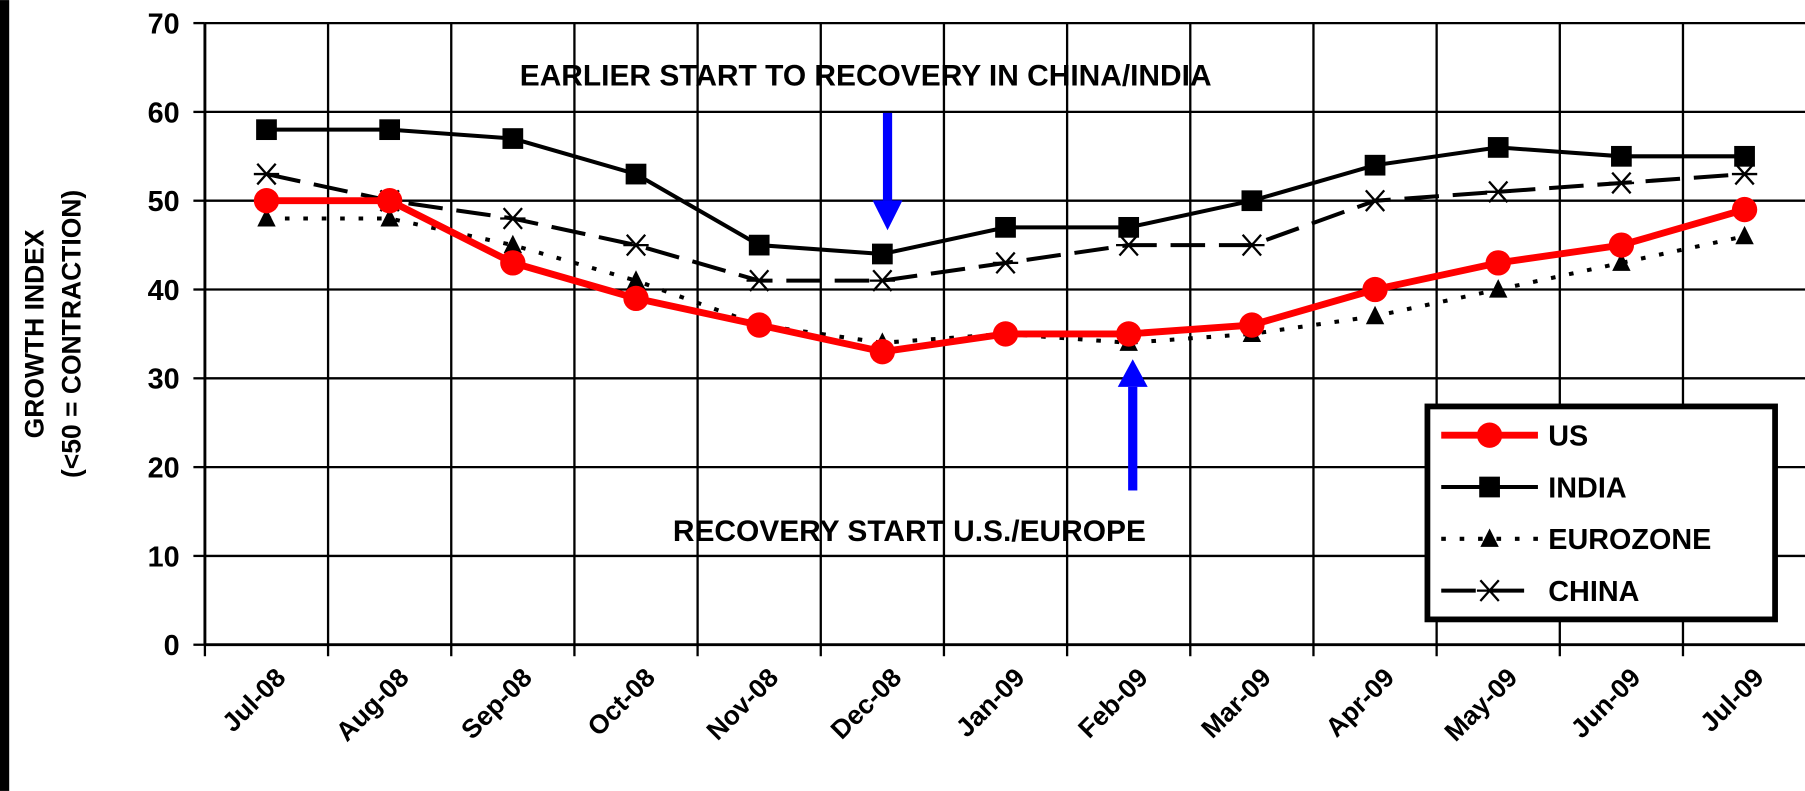 Image resolution: width=1805 pixels, height=791 pixels. What do you see at coordinates (164, 202) in the screenshot?
I see `y-tick-label: 50` at bounding box center [164, 202].